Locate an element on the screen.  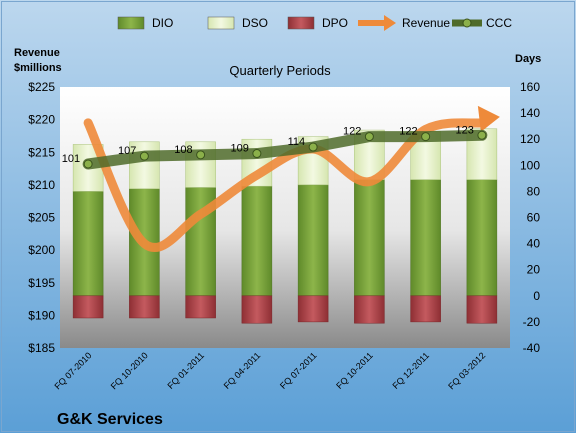
right-axis-ticks: -40 -20 0 20 40 60 80 100 120 140 160 is located at coordinates (530, 217).